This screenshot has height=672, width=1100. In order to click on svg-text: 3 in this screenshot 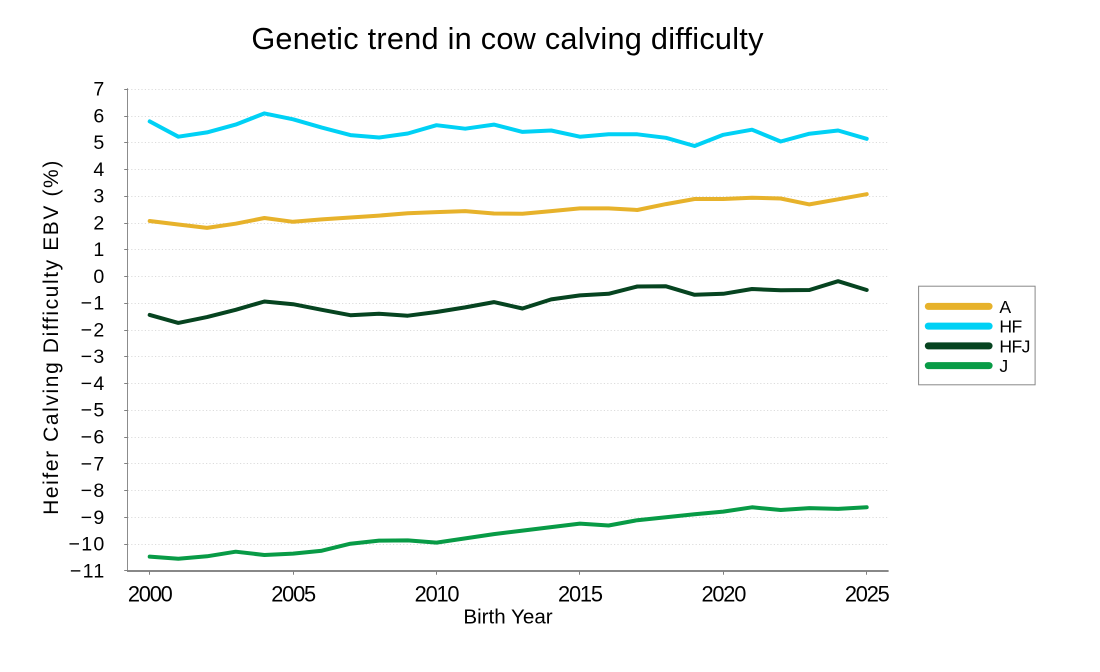, I will do `click(99, 197)`.